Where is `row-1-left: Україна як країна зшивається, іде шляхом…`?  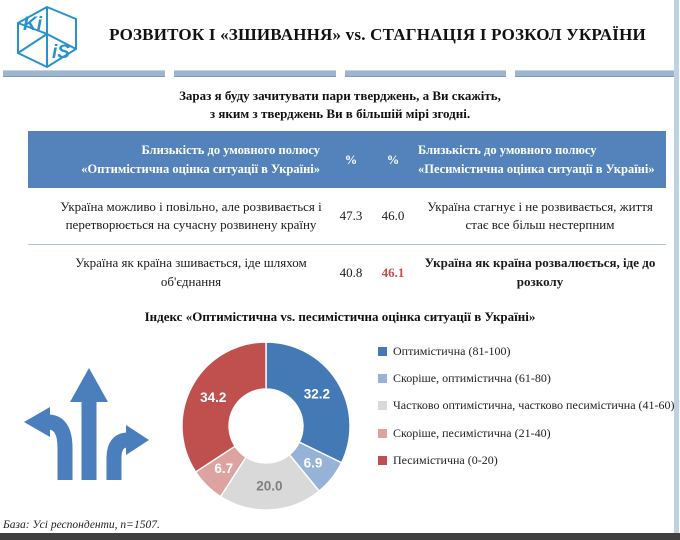
row-1-left: Україна як країна зшивається, іде шляхом… is located at coordinates (191, 272).